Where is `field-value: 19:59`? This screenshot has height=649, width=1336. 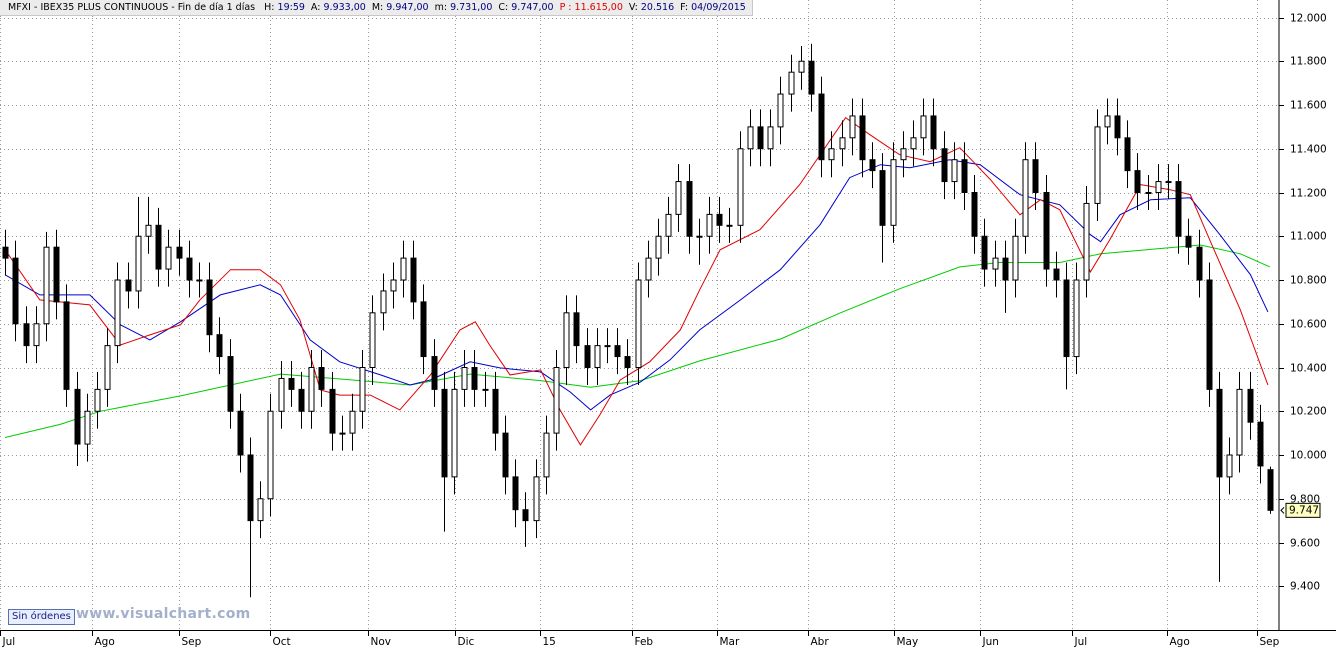
field-value: 19:59 is located at coordinates (291, 7).